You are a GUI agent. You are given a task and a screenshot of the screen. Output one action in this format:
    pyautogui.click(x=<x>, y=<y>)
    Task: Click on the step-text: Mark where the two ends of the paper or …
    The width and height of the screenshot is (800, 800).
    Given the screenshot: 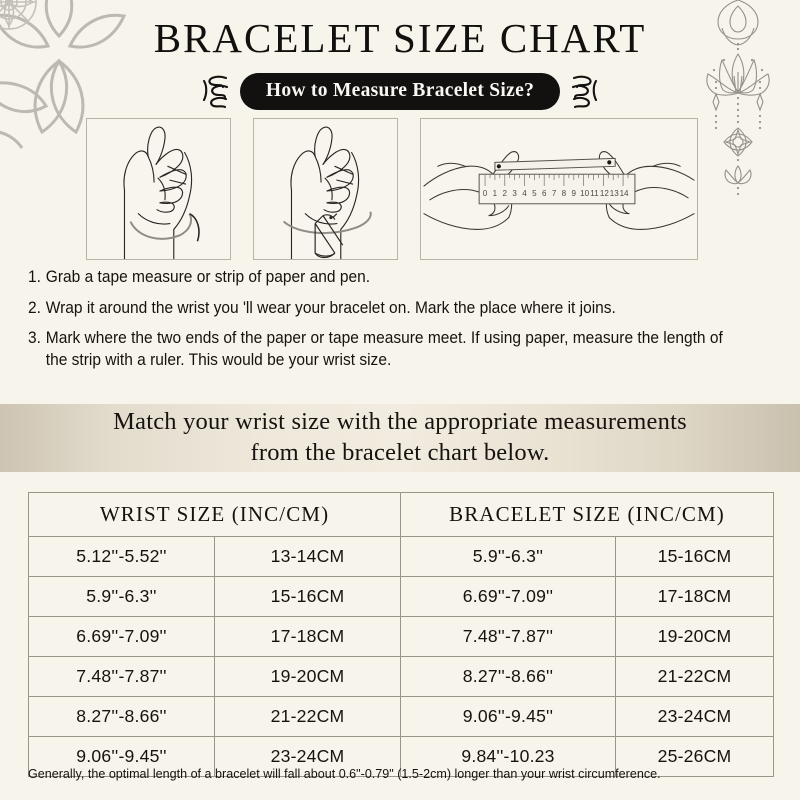 What is the action you would take?
    pyautogui.click(x=384, y=349)
    